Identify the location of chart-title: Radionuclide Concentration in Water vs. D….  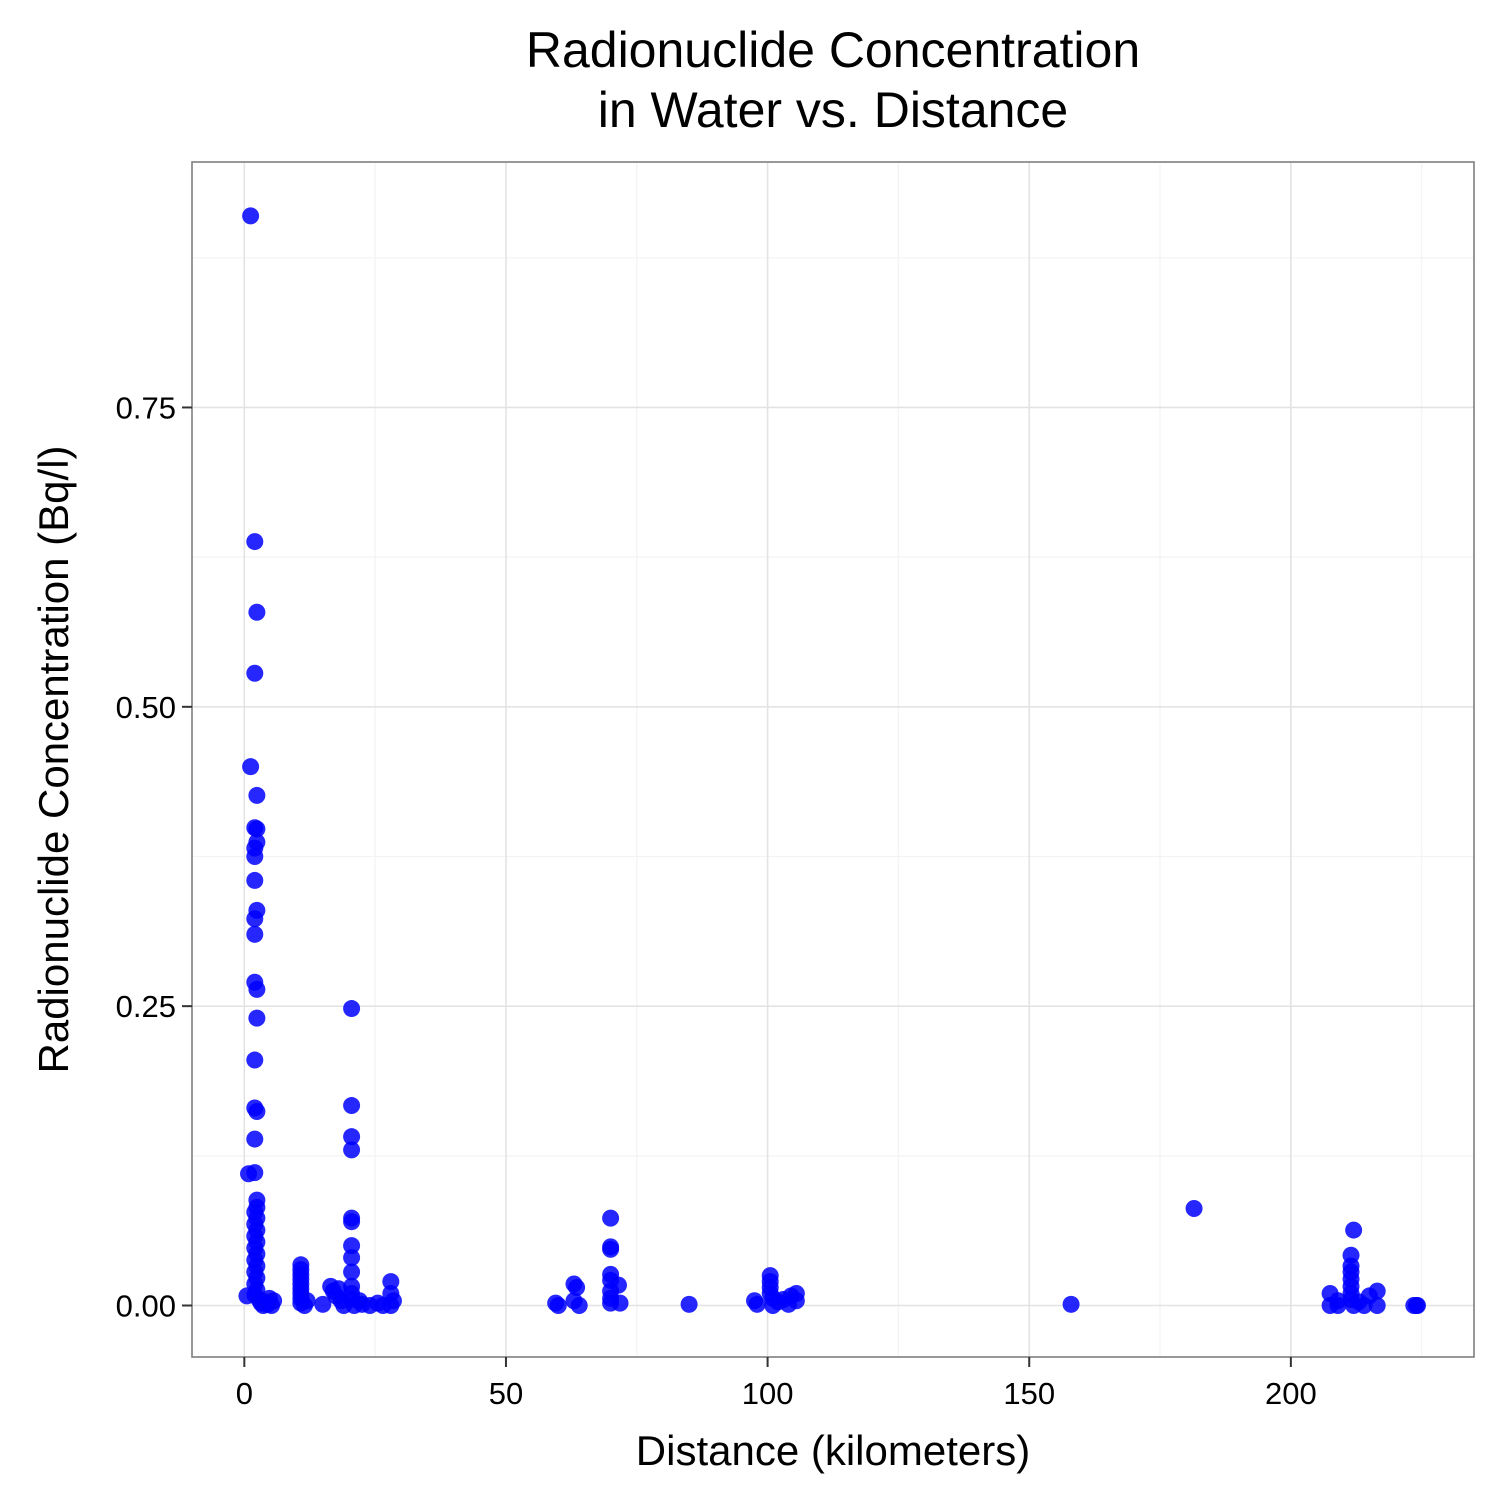
(833, 80).